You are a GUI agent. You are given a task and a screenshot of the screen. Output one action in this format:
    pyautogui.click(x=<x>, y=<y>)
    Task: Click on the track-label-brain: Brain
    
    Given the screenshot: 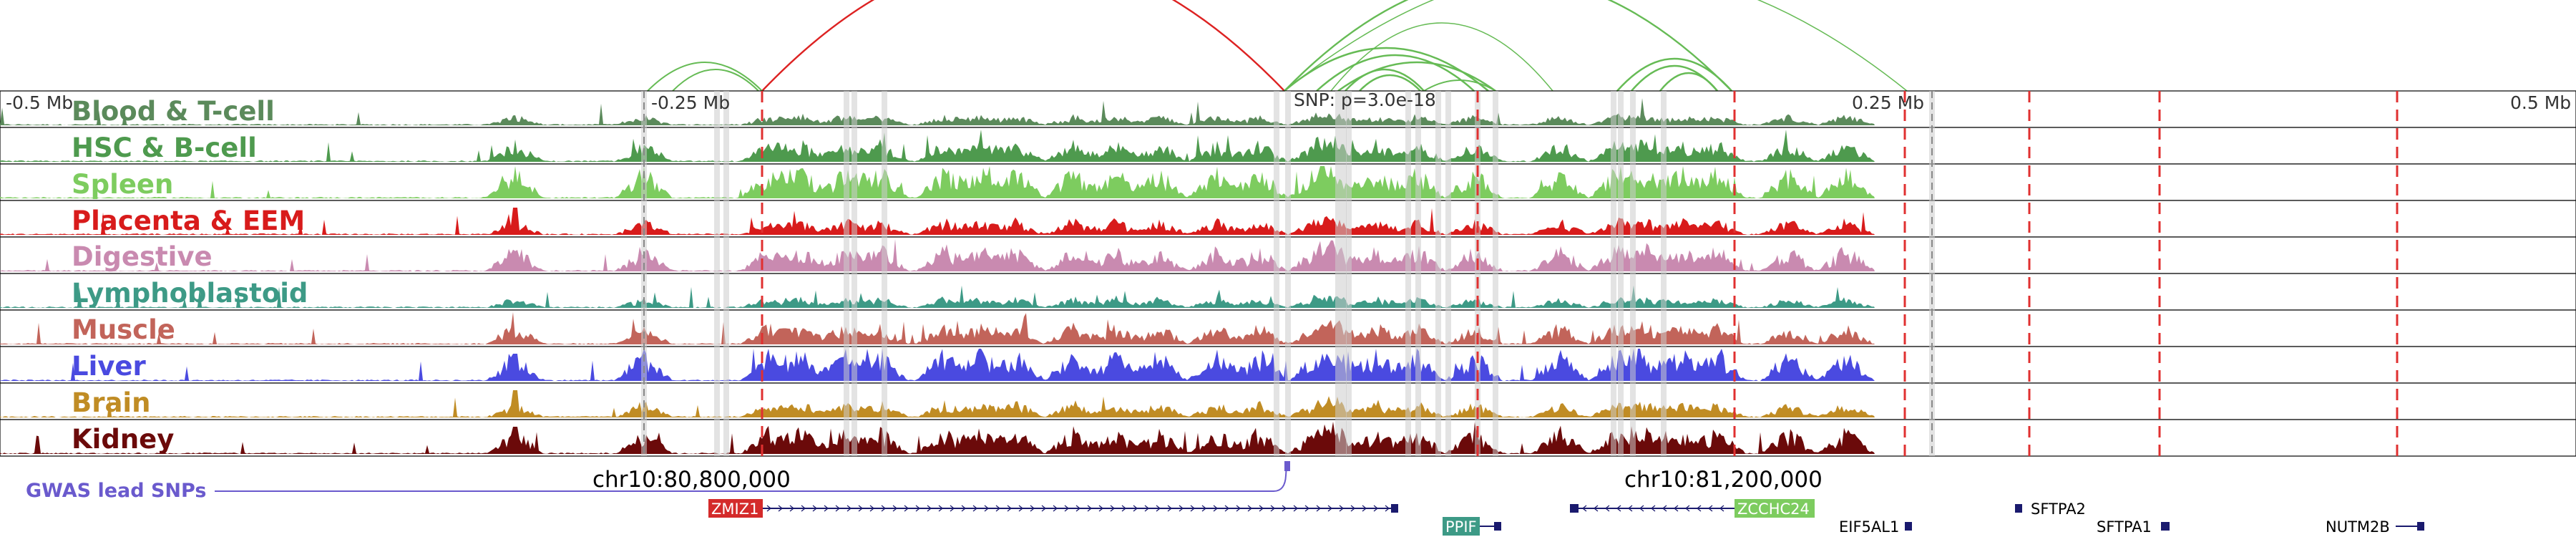 What is the action you would take?
    pyautogui.click(x=111, y=402)
    